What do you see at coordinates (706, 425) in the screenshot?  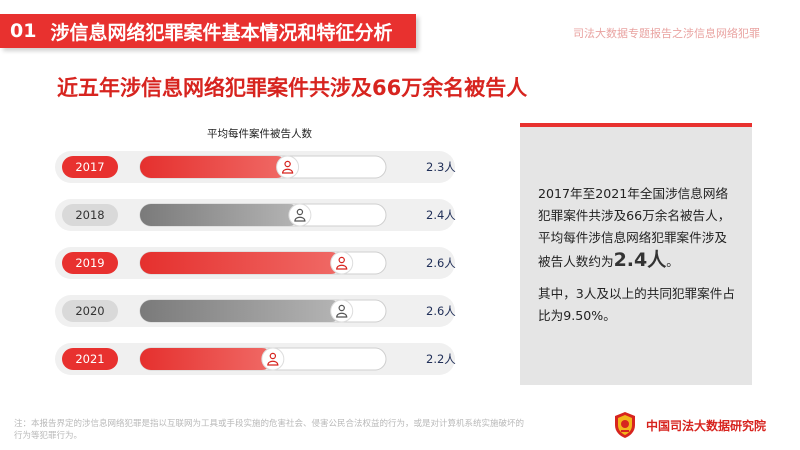 I see `organization-name: 中国司法大数据研究院` at bounding box center [706, 425].